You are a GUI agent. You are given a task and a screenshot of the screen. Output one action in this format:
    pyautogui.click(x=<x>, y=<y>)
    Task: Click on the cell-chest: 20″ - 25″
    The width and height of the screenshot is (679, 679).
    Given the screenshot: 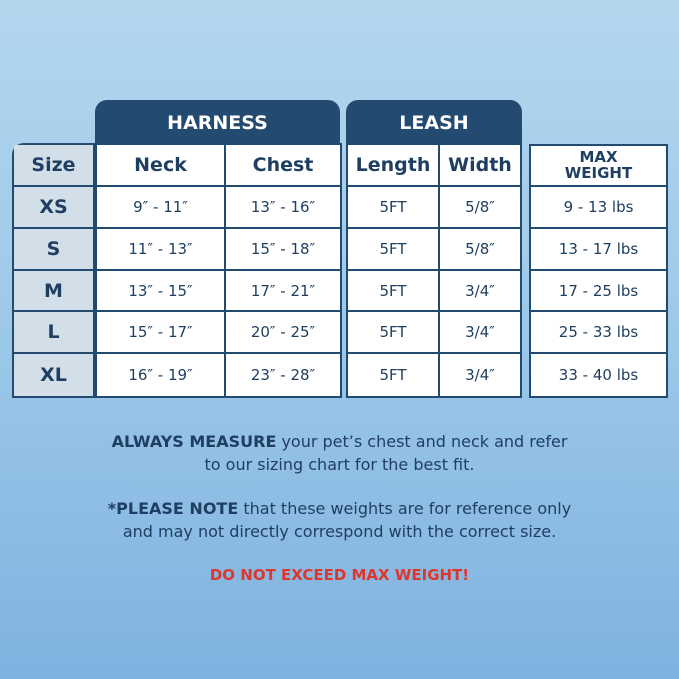 What is the action you would take?
    pyautogui.click(x=283, y=333)
    